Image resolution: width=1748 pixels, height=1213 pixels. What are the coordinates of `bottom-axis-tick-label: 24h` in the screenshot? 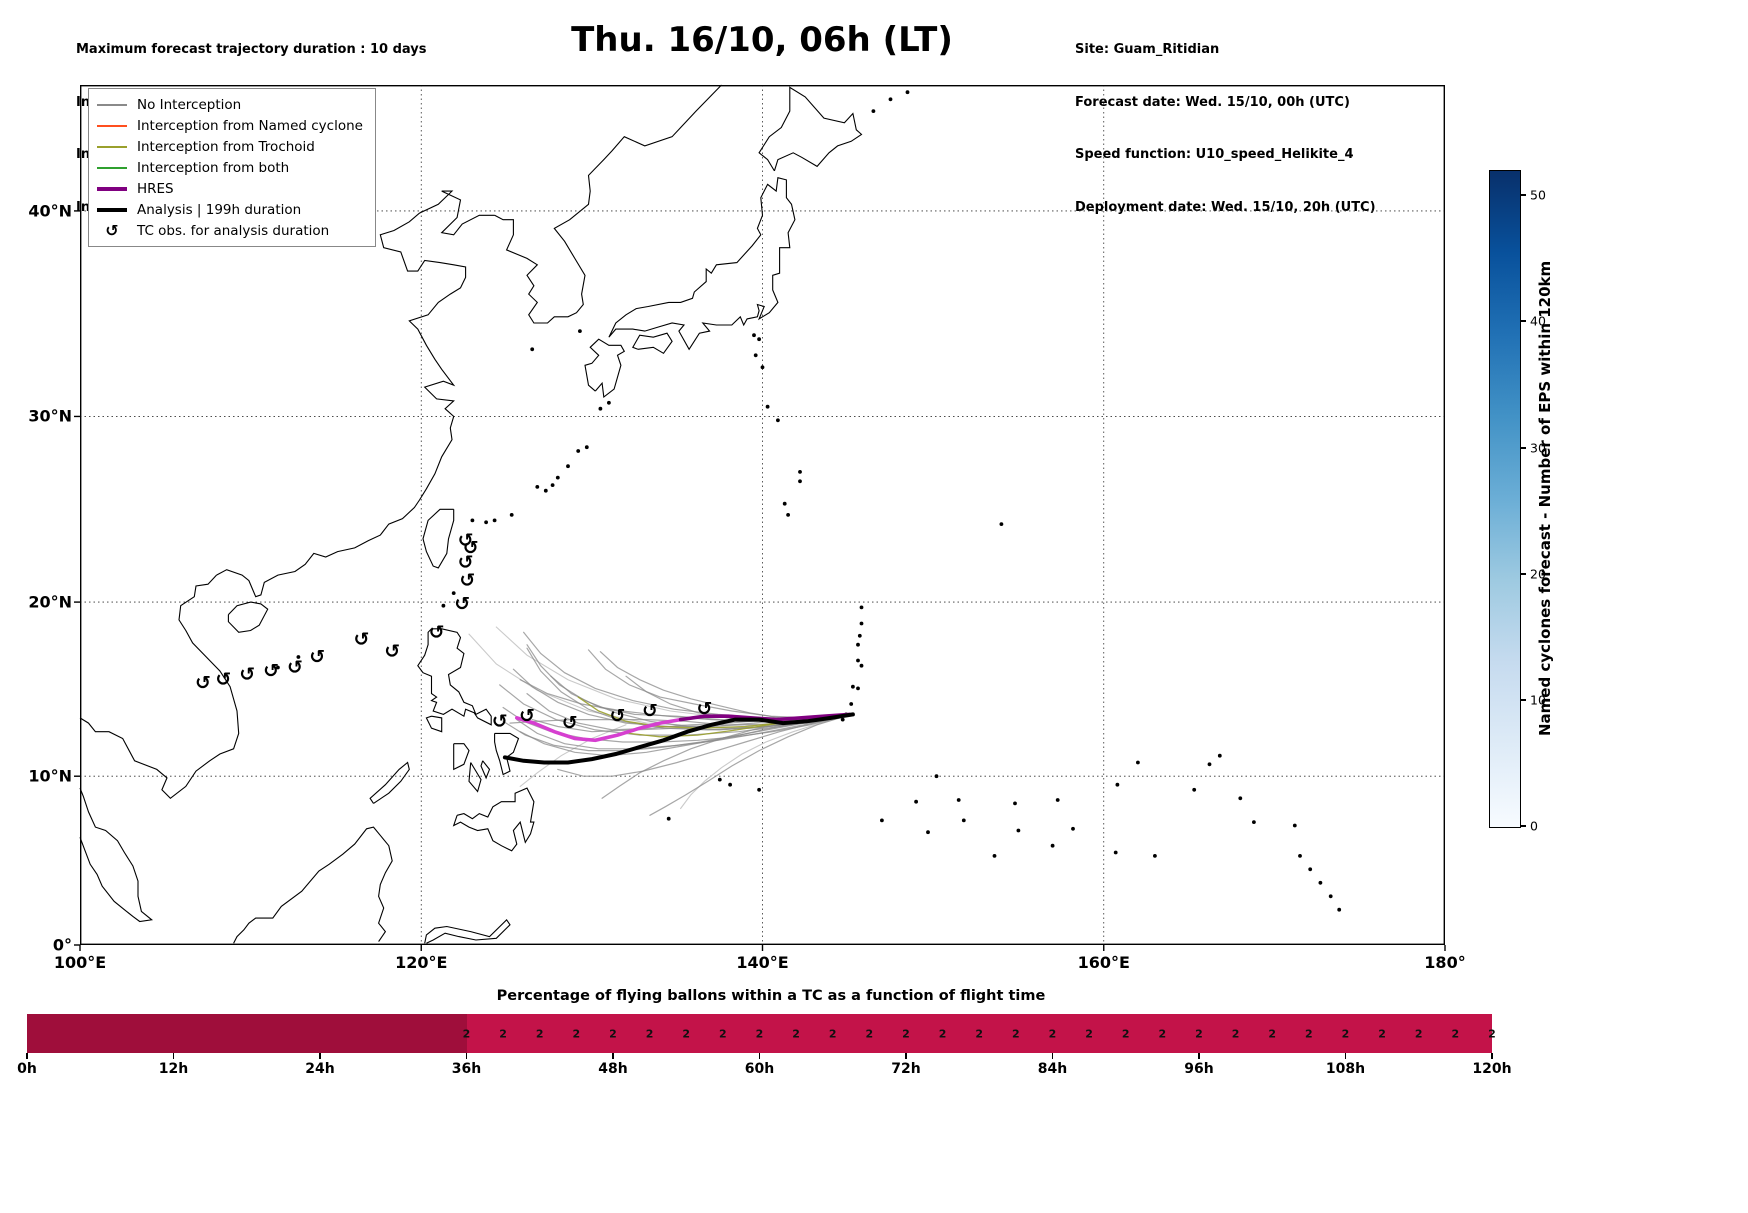 It's located at (320, 1069).